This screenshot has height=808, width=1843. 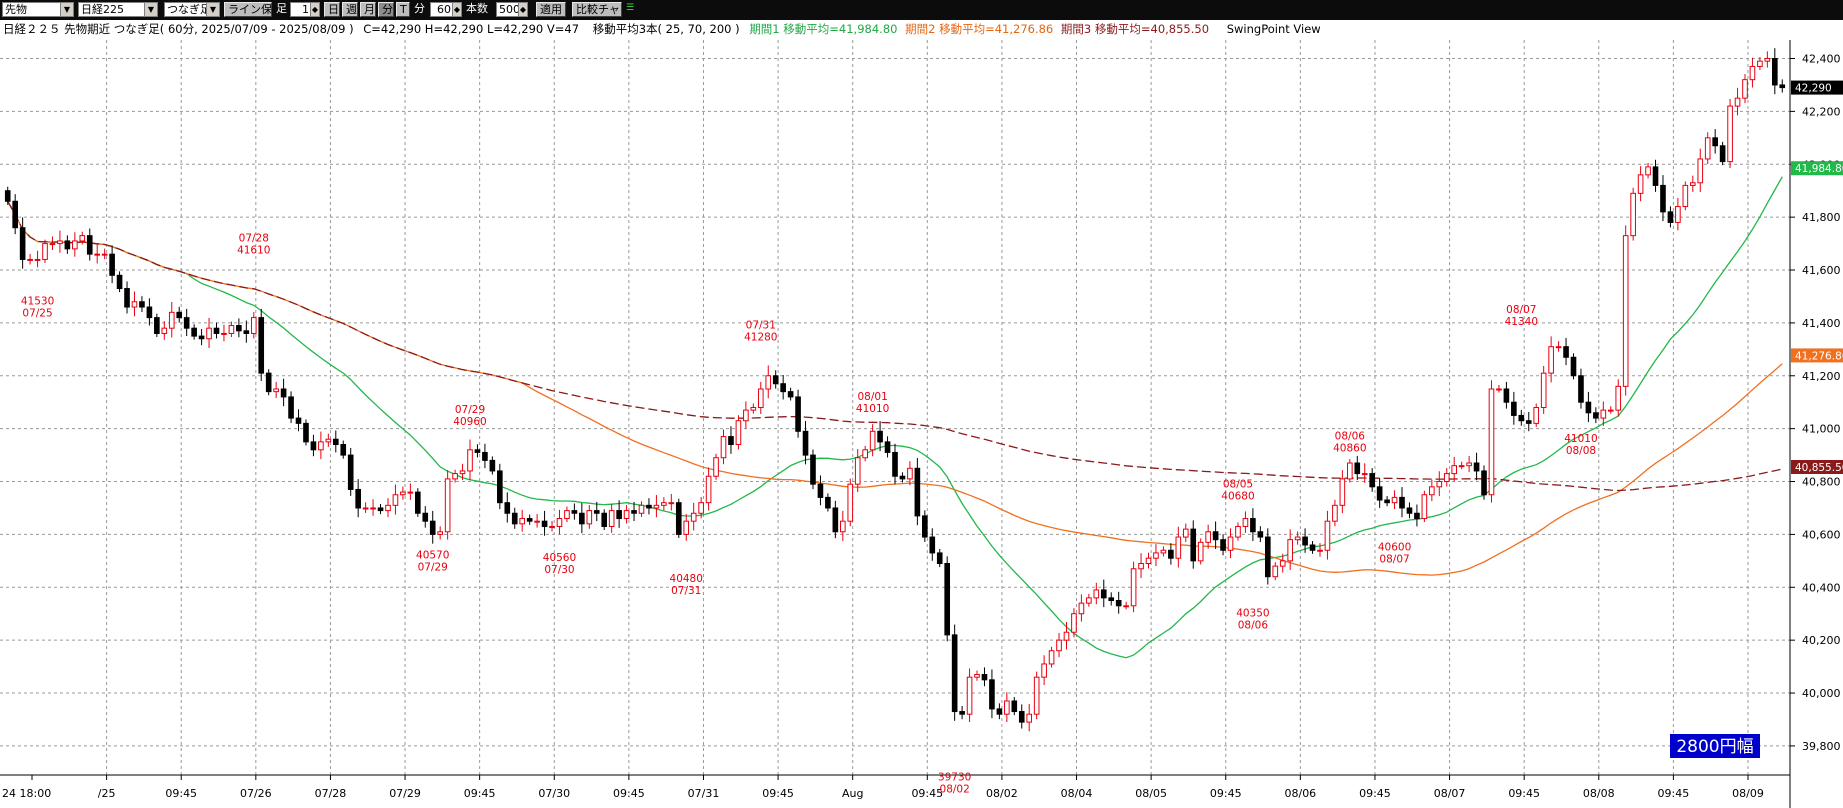 What do you see at coordinates (508, 9) in the screenshot?
I see `count-input: 500` at bounding box center [508, 9].